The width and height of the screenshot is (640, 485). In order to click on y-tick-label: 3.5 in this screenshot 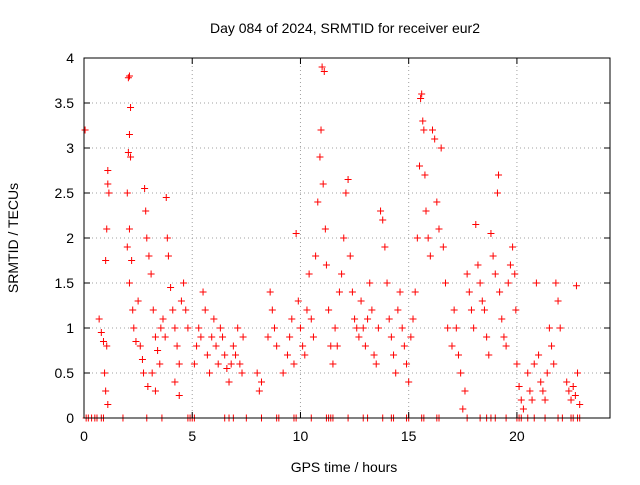, I will do `click(65, 103)`.